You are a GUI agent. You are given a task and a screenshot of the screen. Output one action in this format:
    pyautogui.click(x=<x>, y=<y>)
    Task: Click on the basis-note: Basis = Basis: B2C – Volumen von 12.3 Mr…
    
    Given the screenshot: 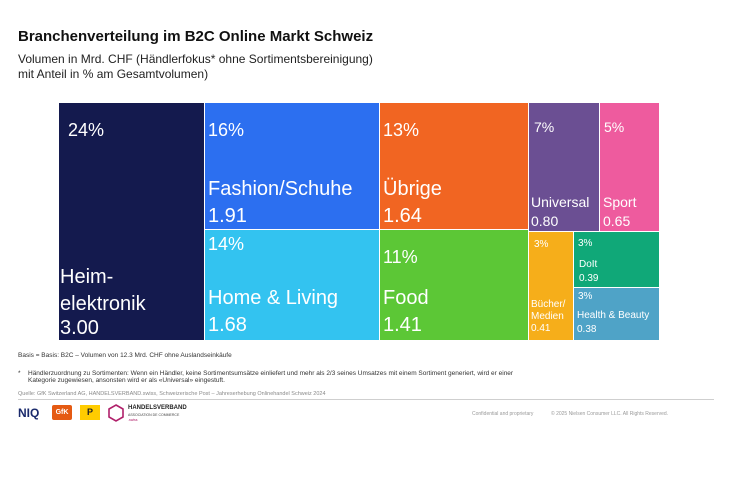 What is the action you would take?
    pyautogui.click(x=125, y=355)
    